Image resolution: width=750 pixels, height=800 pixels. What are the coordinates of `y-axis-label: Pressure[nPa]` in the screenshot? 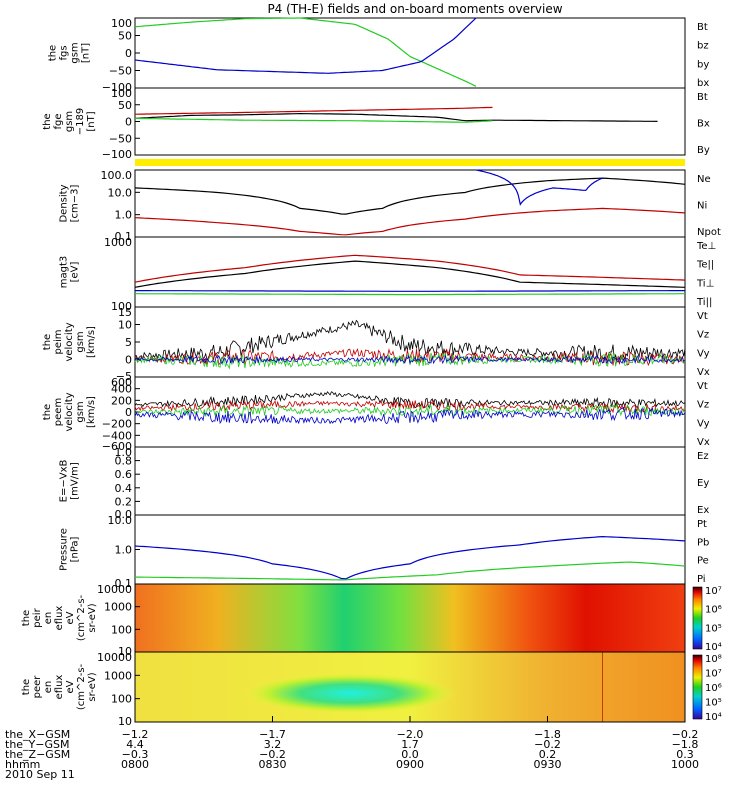 It's located at (70, 549).